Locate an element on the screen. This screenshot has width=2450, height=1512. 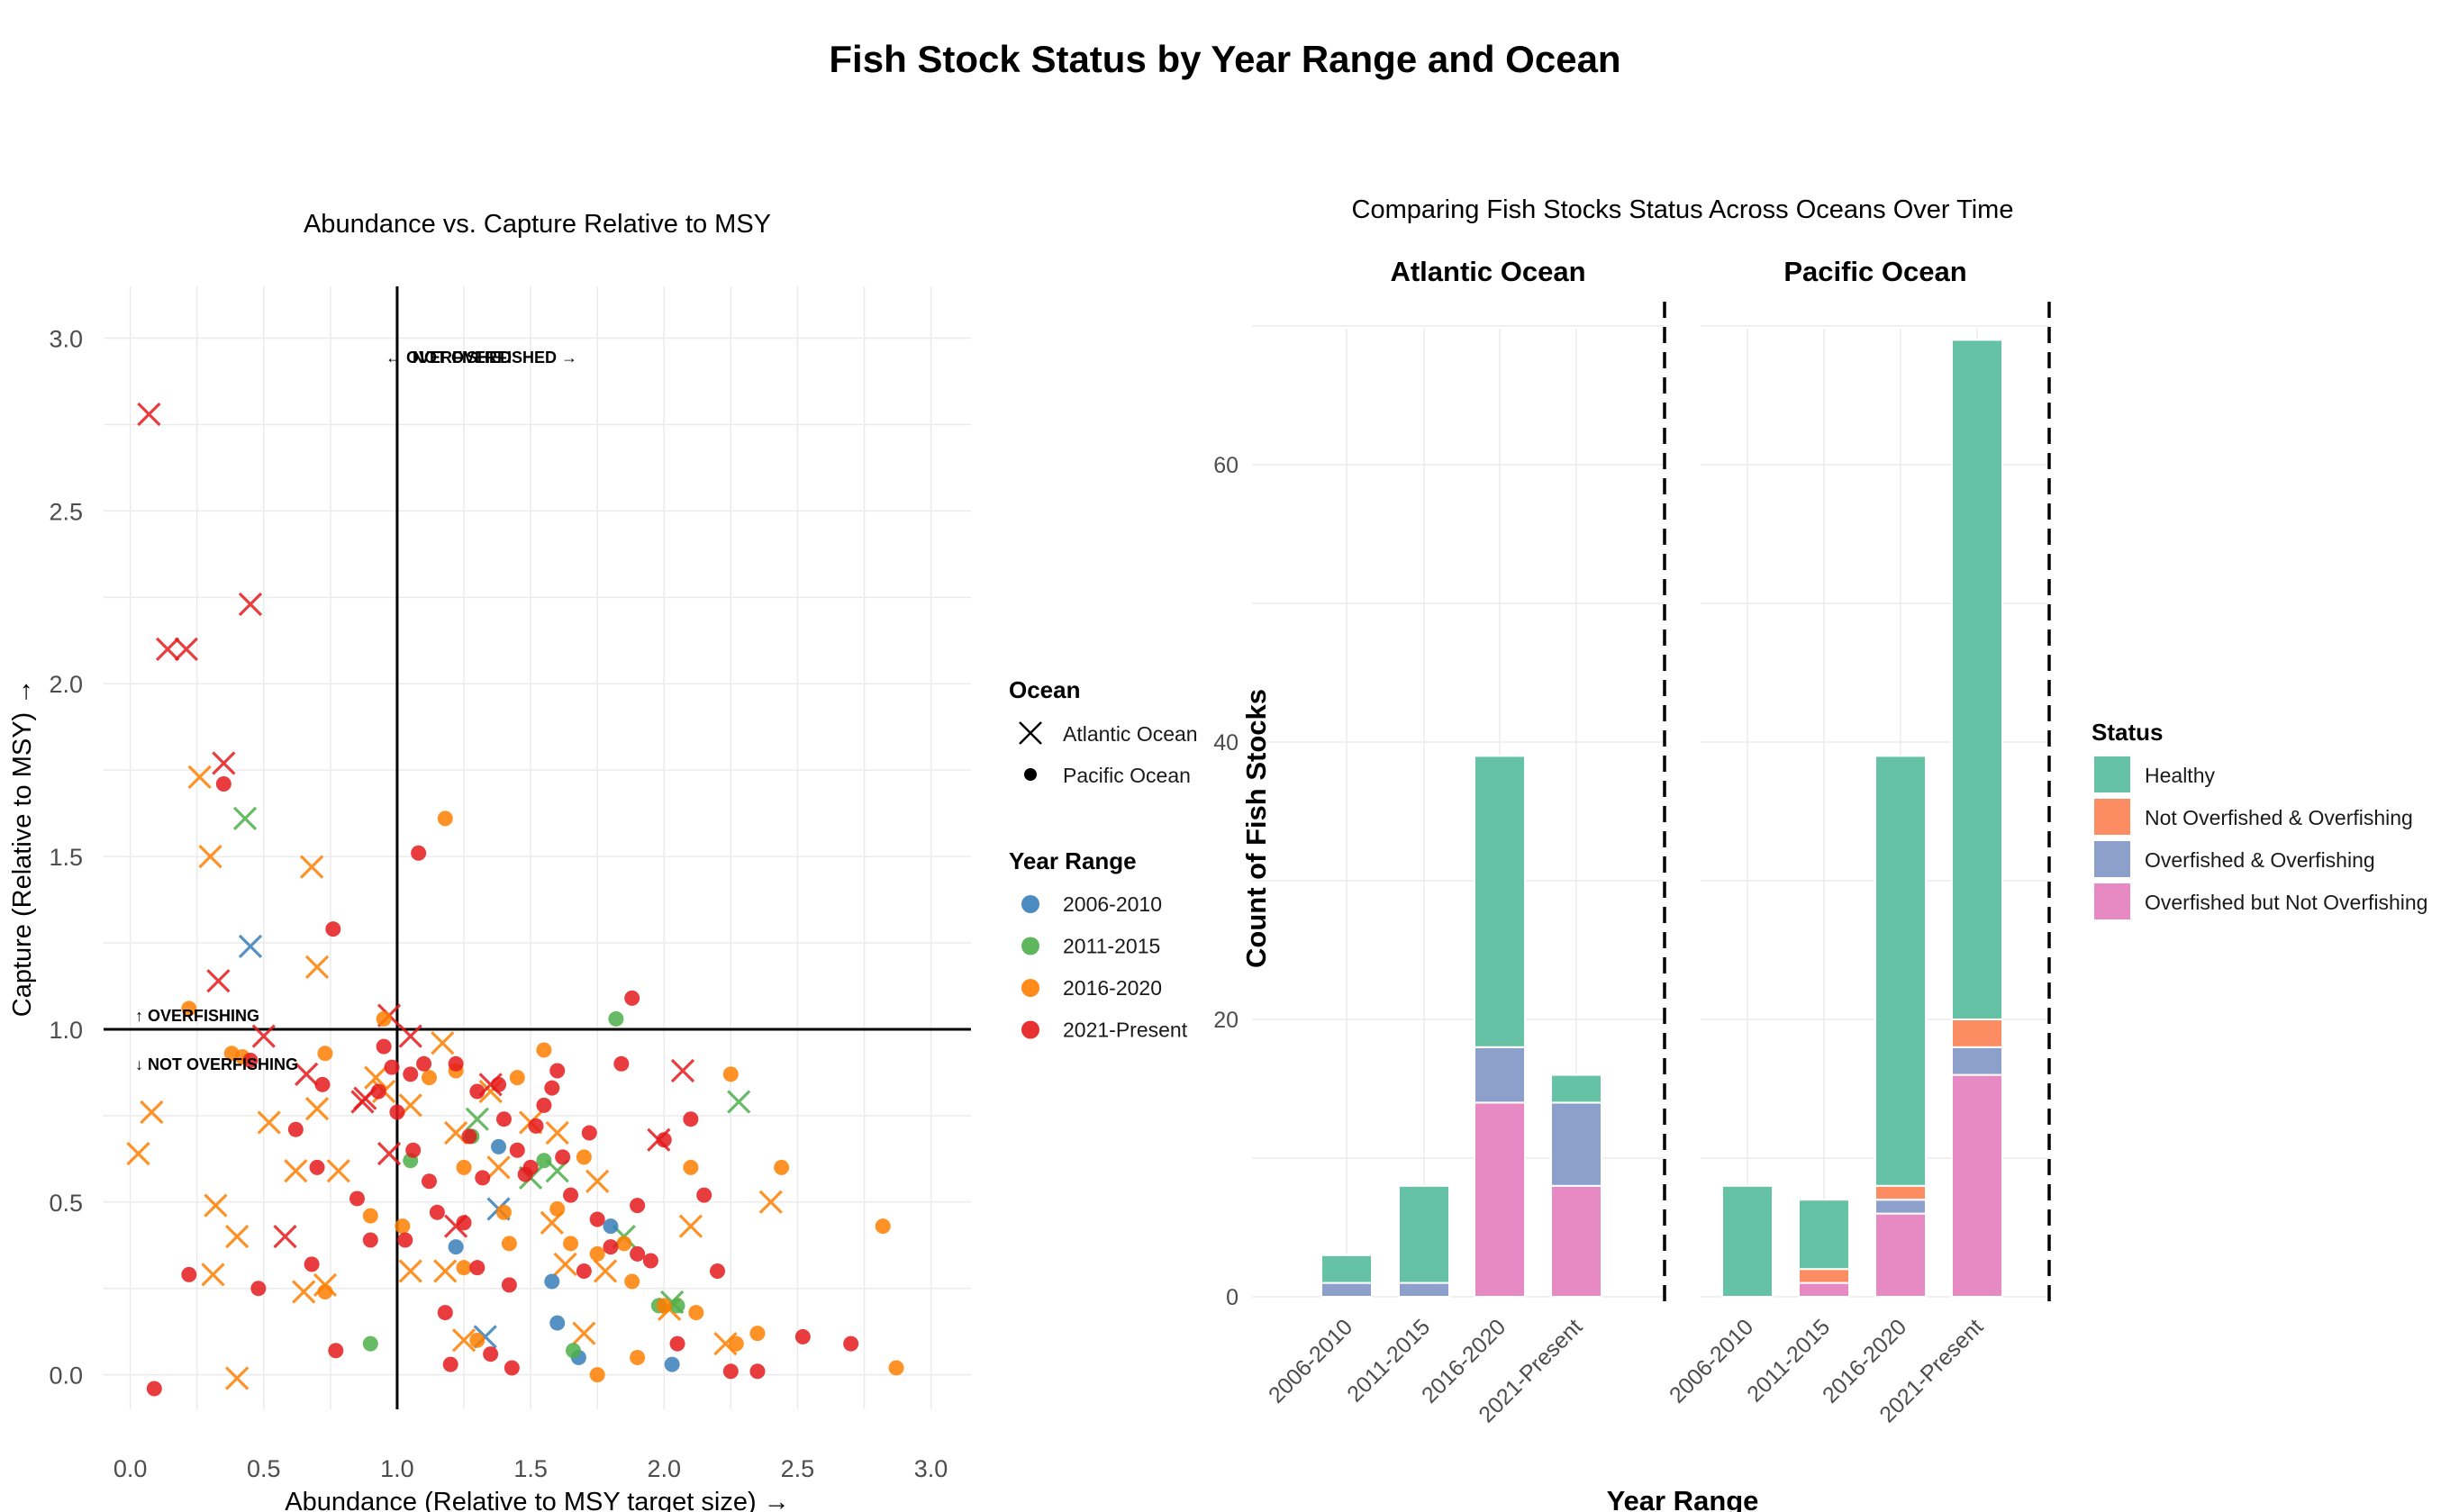
legend-year-swatch is located at coordinates (1030, 1029).